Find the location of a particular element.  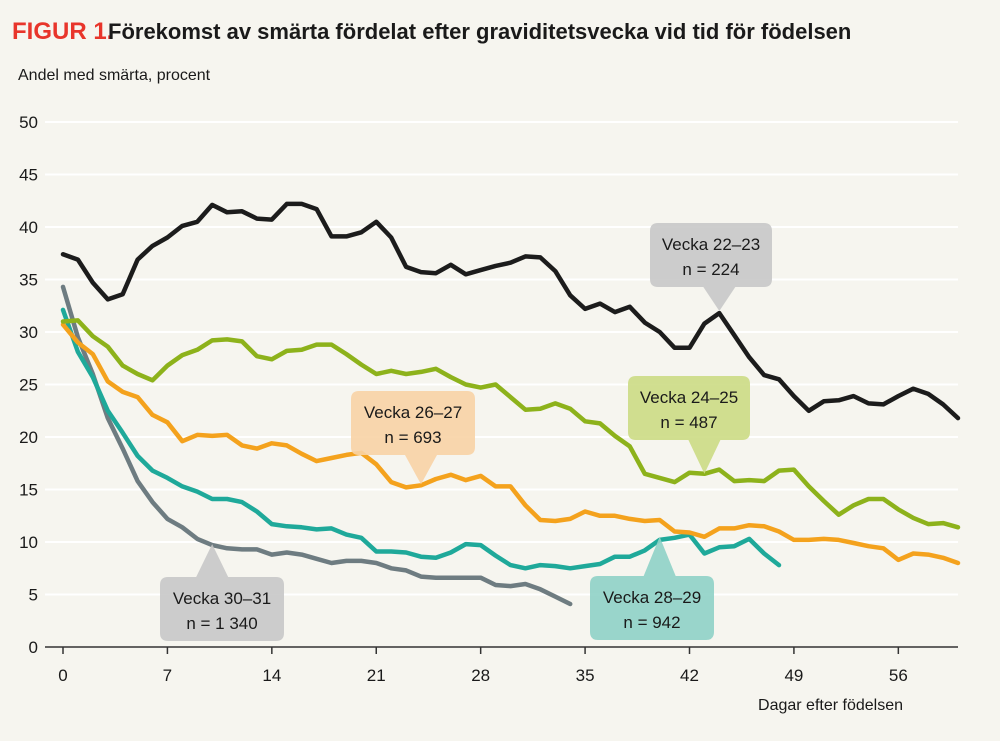

y-tick-labels: 0 5 10 15 20 25 30 35 40 45 50 is located at coordinates (28, 385).